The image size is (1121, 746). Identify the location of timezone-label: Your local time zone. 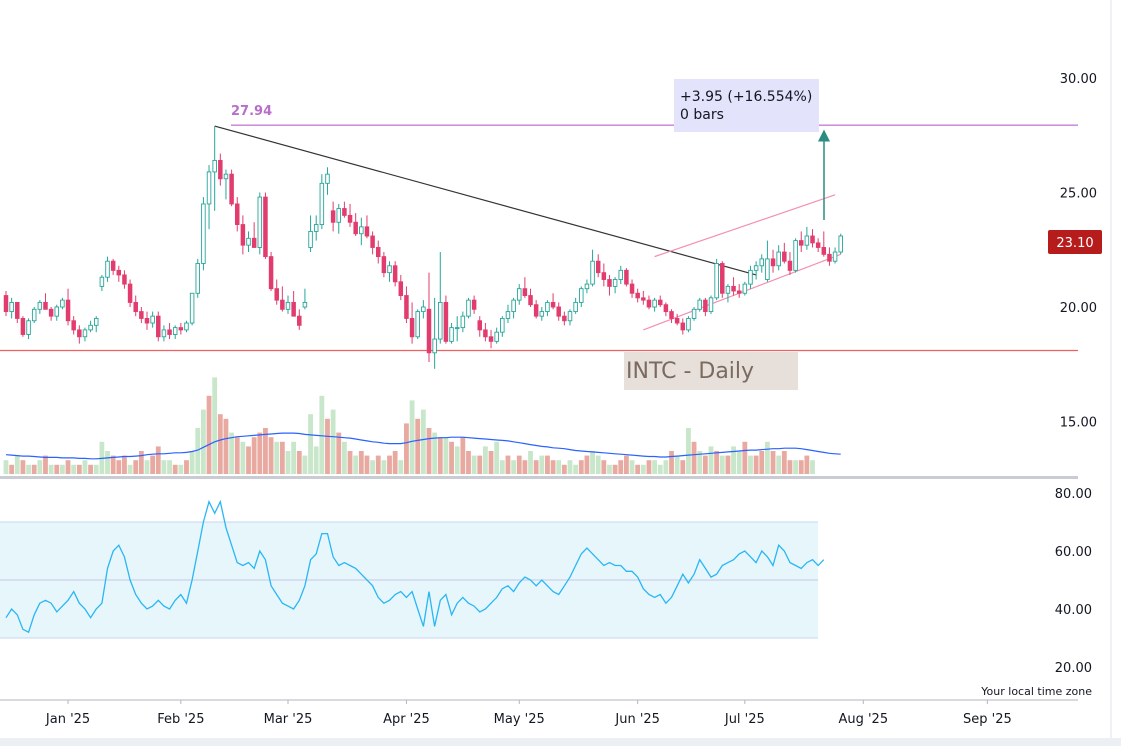
(1036, 691).